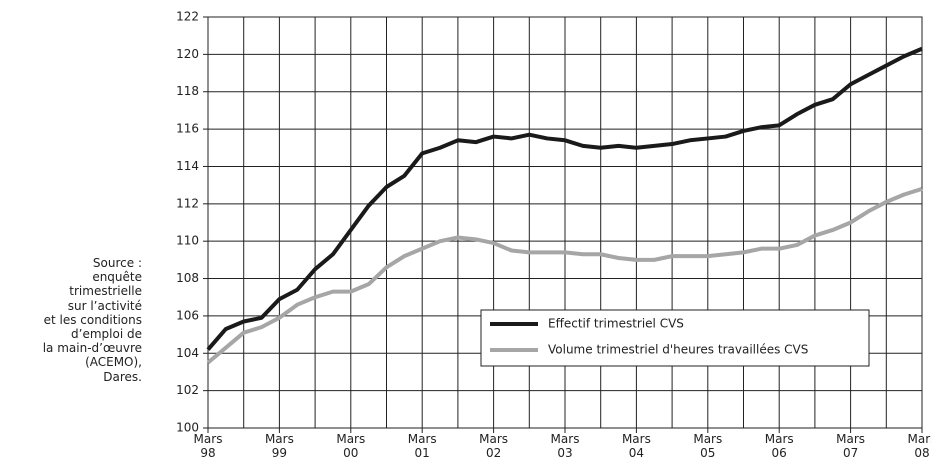 The image size is (931, 468). I want to click on source-line: enquête, so click(117, 277).